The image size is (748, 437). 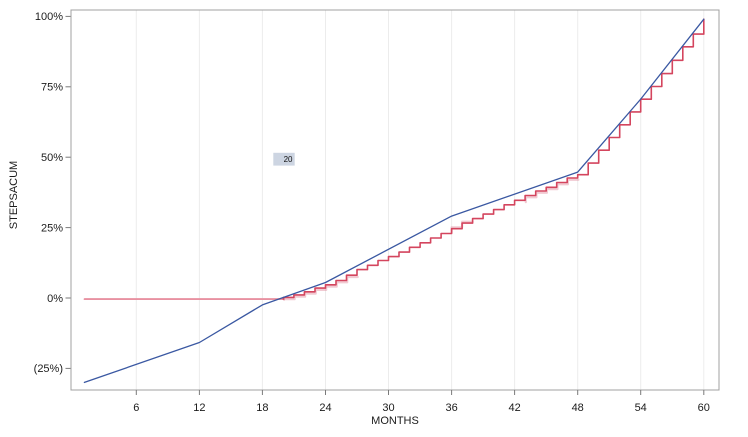 I want to click on svg-text: 50%, so click(x=52, y=158).